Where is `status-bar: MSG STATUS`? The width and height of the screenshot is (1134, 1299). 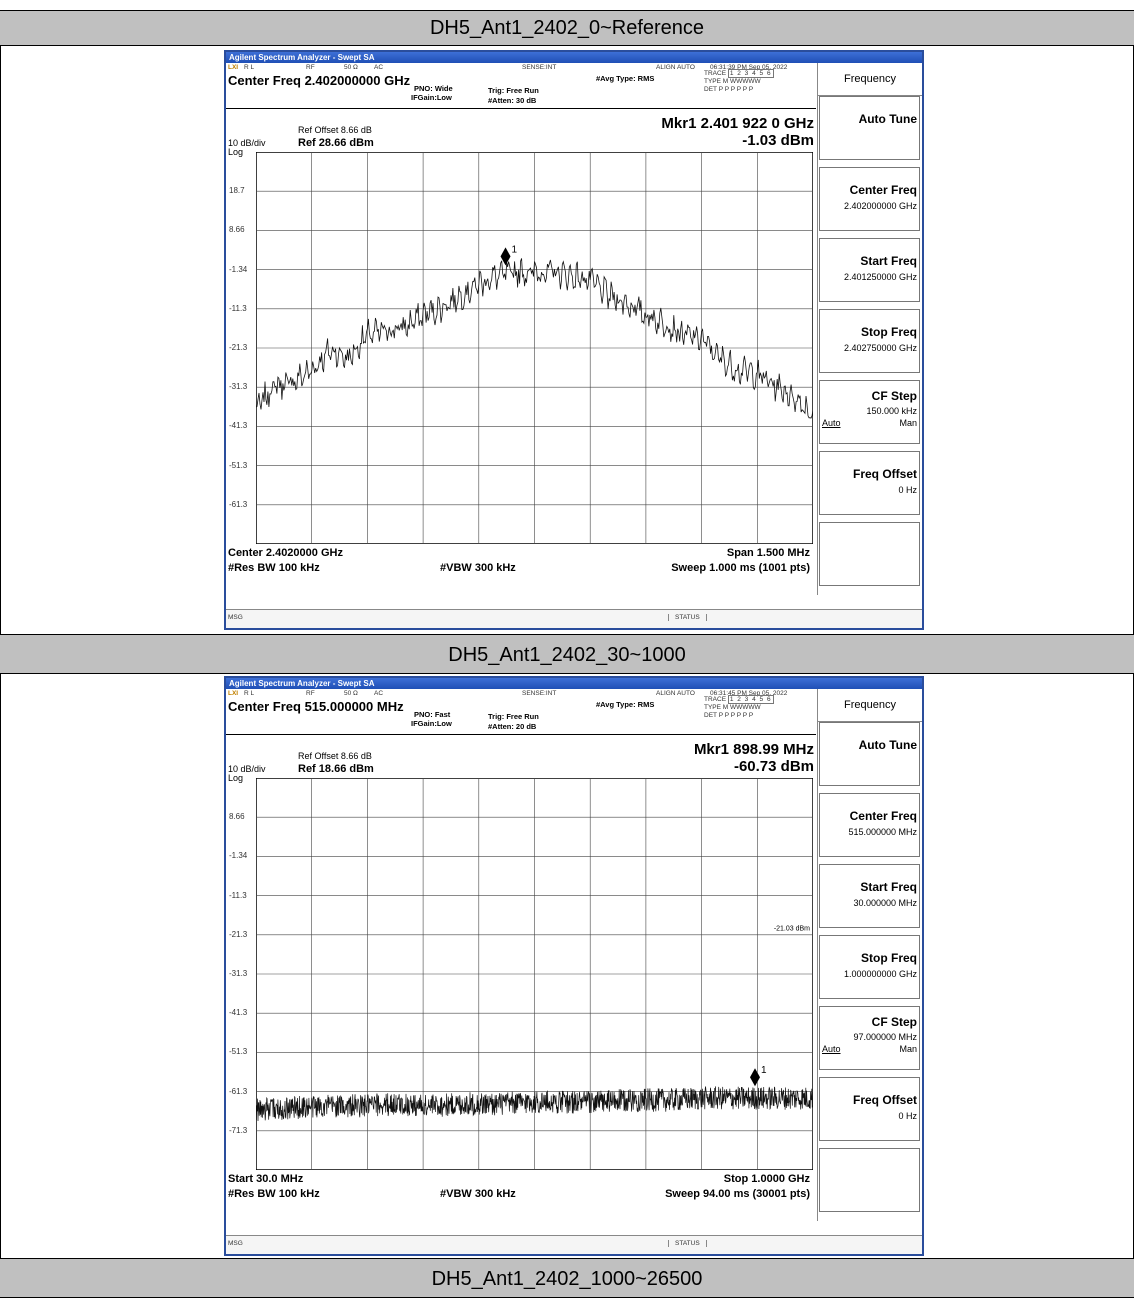 status-bar: MSG STATUS is located at coordinates (574, 1244).